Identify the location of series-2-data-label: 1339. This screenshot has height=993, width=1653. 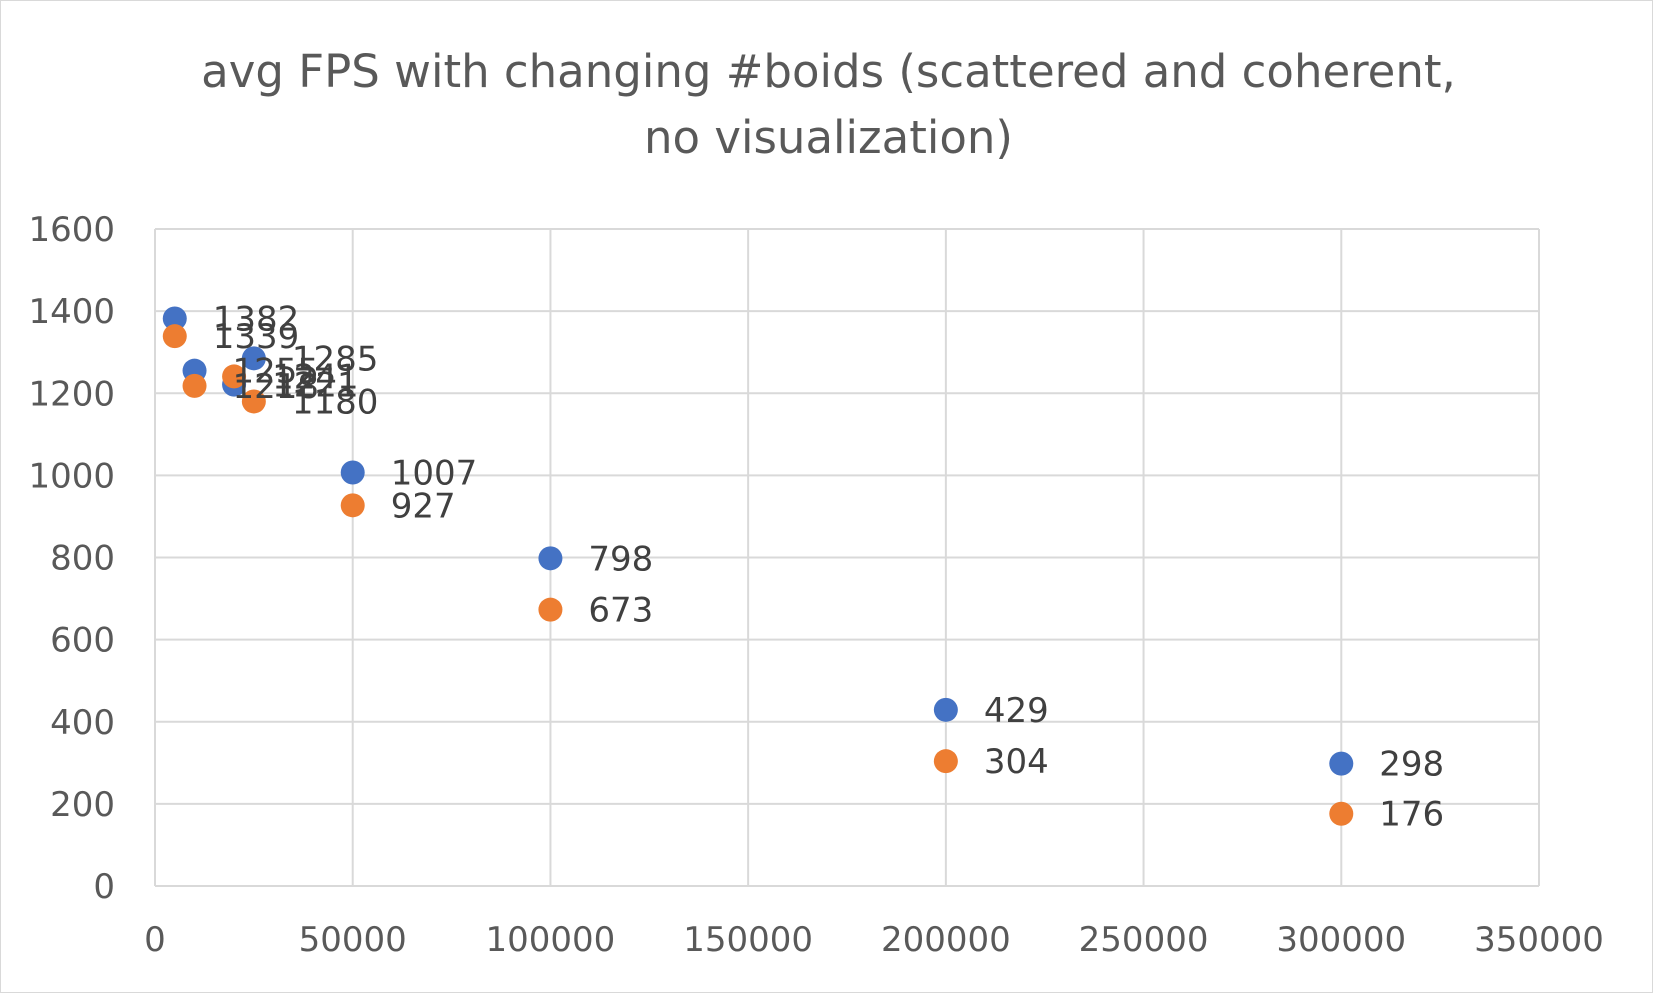
(256, 337).